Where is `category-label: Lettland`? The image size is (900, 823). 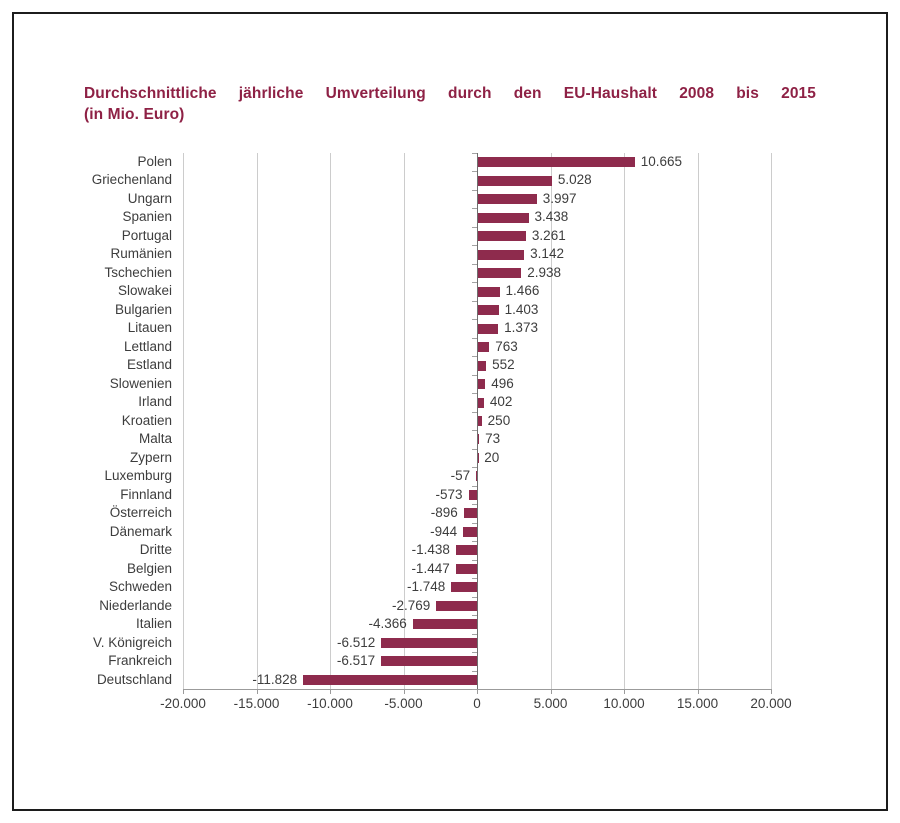
category-label: Lettland is located at coordinates (147, 346).